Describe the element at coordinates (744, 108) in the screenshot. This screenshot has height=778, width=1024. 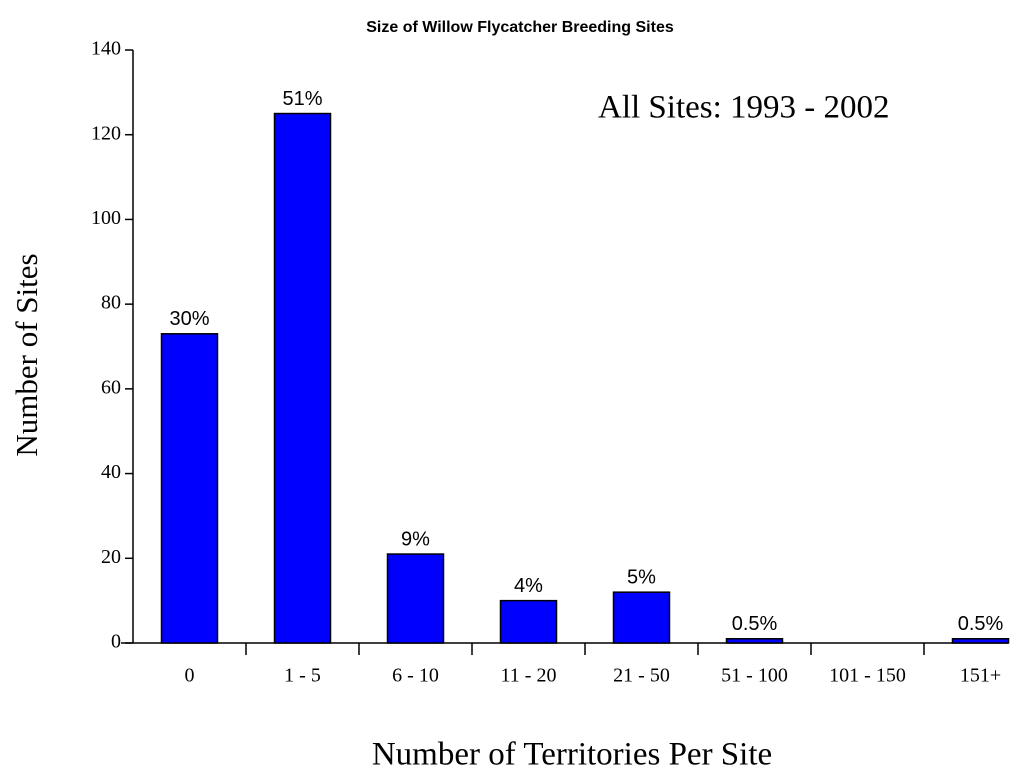
I see `annotation: All Sites: 1993 - 2002` at that location.